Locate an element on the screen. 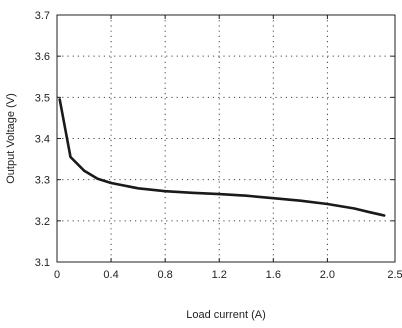  y-tick-label: 3.4 is located at coordinates (42, 140).